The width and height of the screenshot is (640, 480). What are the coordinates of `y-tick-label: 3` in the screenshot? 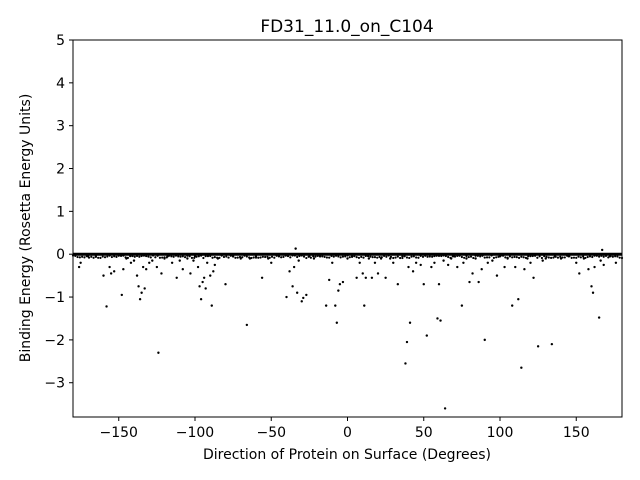 It's located at (60, 127).